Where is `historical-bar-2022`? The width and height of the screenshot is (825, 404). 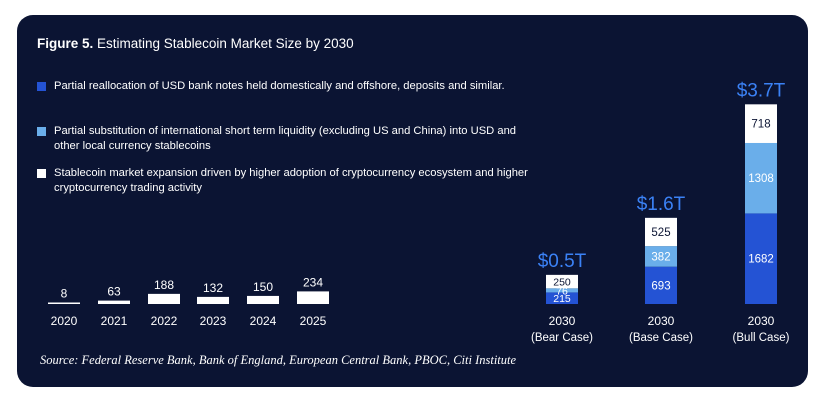 historical-bar-2022 is located at coordinates (164, 298).